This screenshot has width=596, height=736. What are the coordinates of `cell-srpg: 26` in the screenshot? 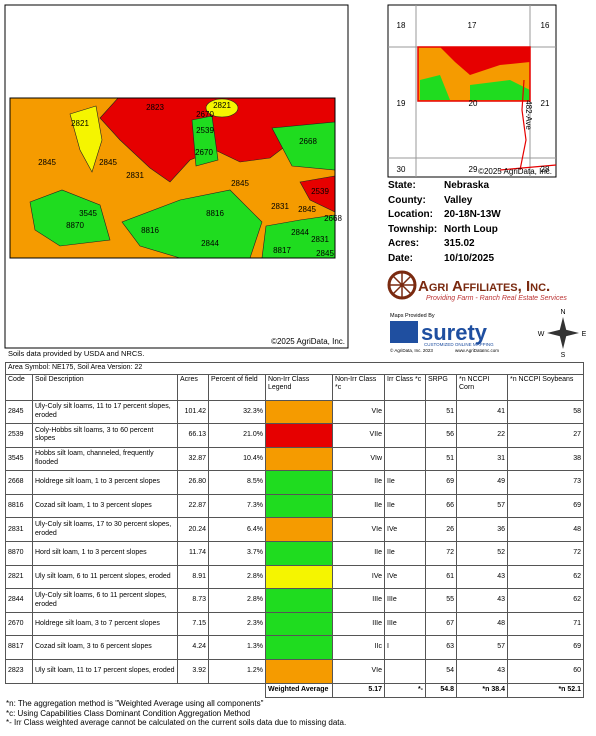 It's located at (441, 530).